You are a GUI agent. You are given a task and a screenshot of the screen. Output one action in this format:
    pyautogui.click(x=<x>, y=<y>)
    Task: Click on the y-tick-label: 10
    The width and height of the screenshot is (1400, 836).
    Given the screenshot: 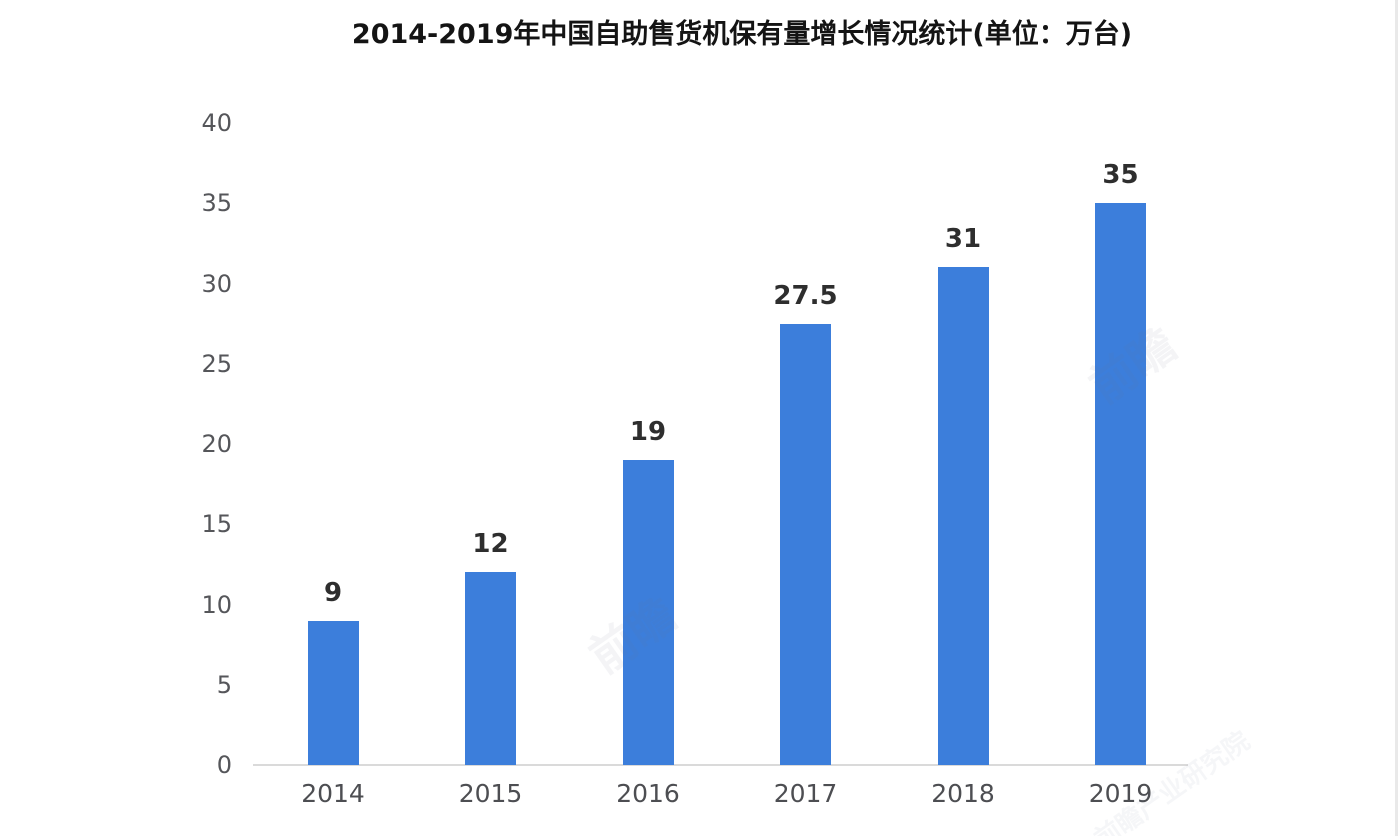 What is the action you would take?
    pyautogui.click(x=216, y=604)
    